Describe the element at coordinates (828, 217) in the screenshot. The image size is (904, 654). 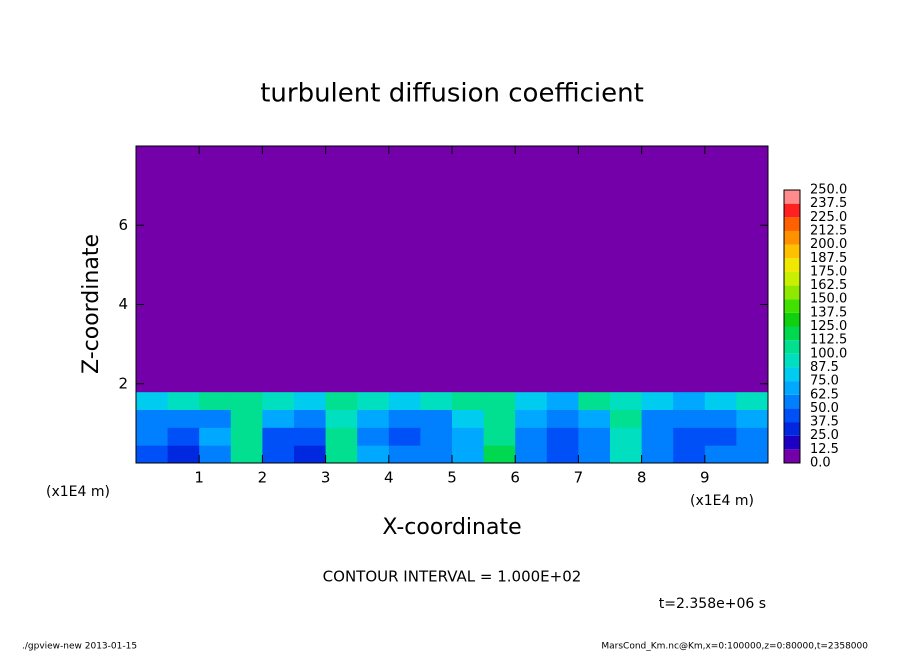
I see `colorbar-label: 225.0` at that location.